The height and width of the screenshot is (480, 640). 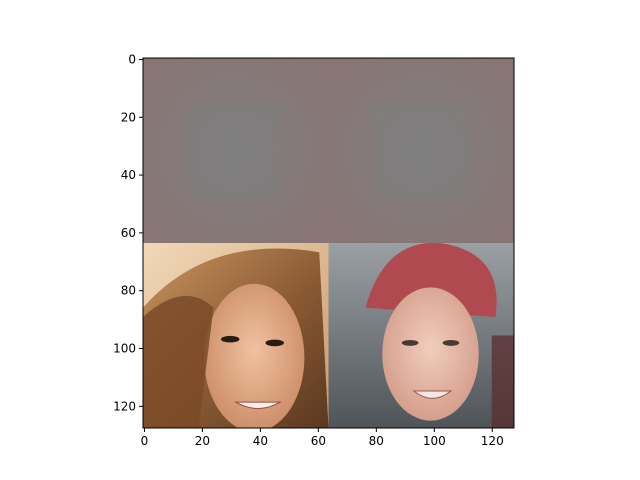 I want to click on x-tick-label: 120, so click(x=492, y=441).